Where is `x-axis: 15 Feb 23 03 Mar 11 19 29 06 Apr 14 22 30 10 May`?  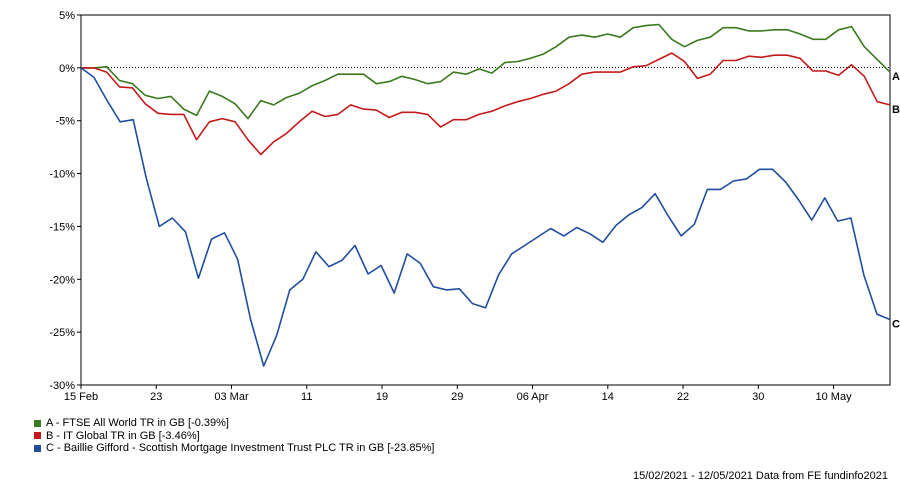 x-axis: 15 Feb 23 03 Mar 11 19 29 06 Apr 14 22 30 10 May is located at coordinates (458, 394).